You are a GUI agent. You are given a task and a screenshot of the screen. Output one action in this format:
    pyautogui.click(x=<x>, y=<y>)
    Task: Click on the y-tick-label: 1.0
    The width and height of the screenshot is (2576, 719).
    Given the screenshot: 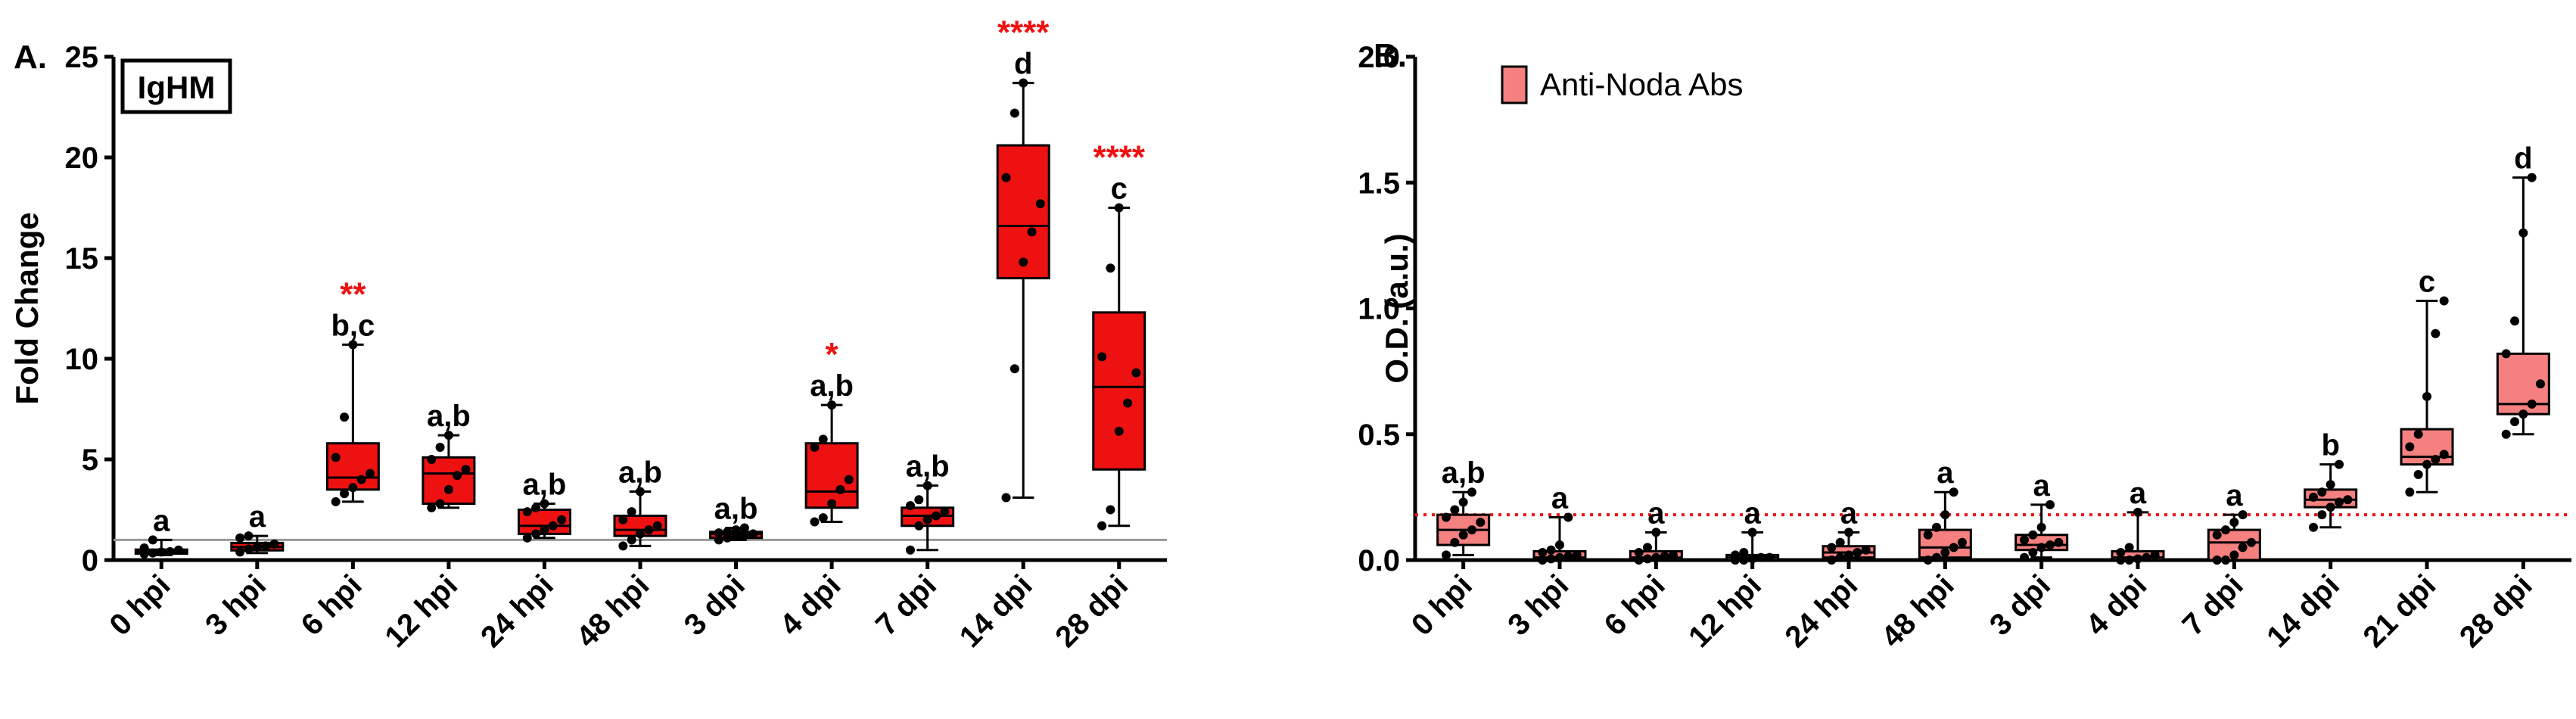 What is the action you would take?
    pyautogui.click(x=1379, y=309)
    